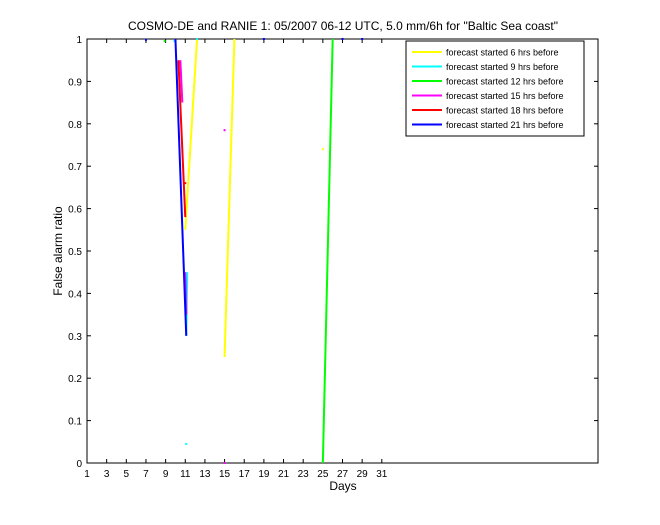 The height and width of the screenshot is (525, 660). I want to click on x-tick-label: 11, so click(185, 474).